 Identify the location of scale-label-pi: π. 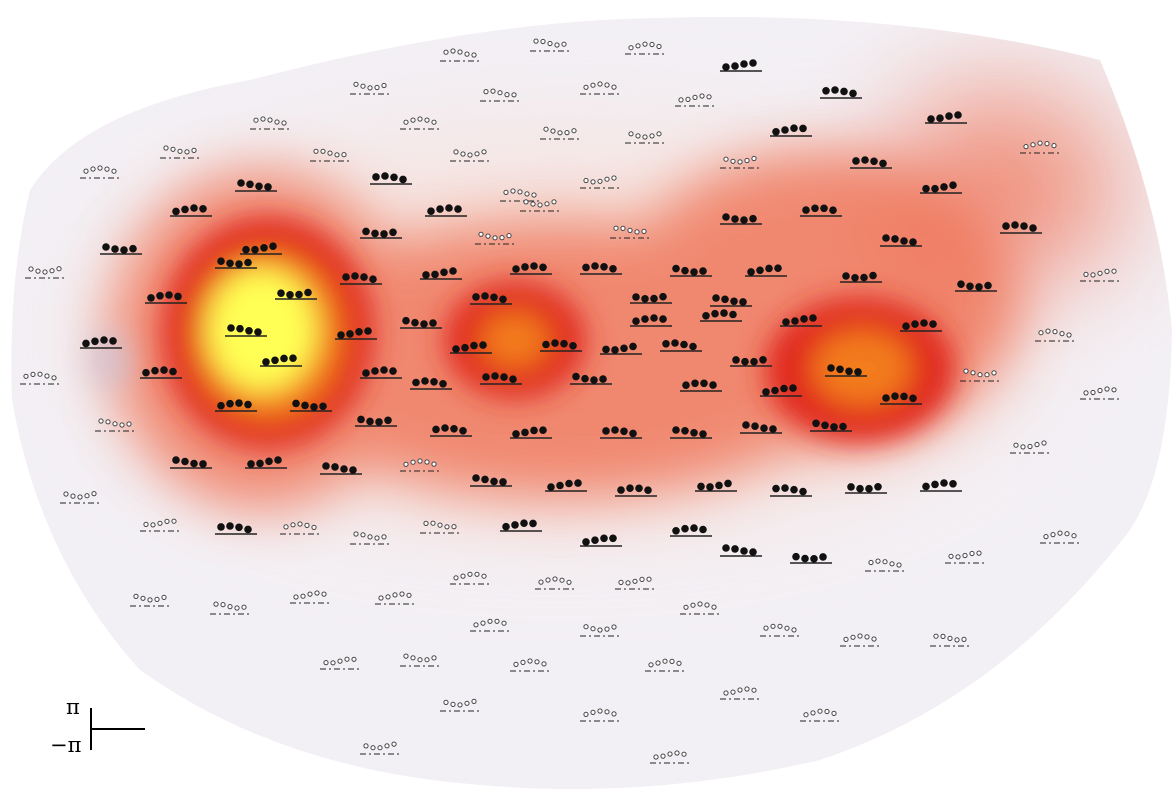
(73, 707).